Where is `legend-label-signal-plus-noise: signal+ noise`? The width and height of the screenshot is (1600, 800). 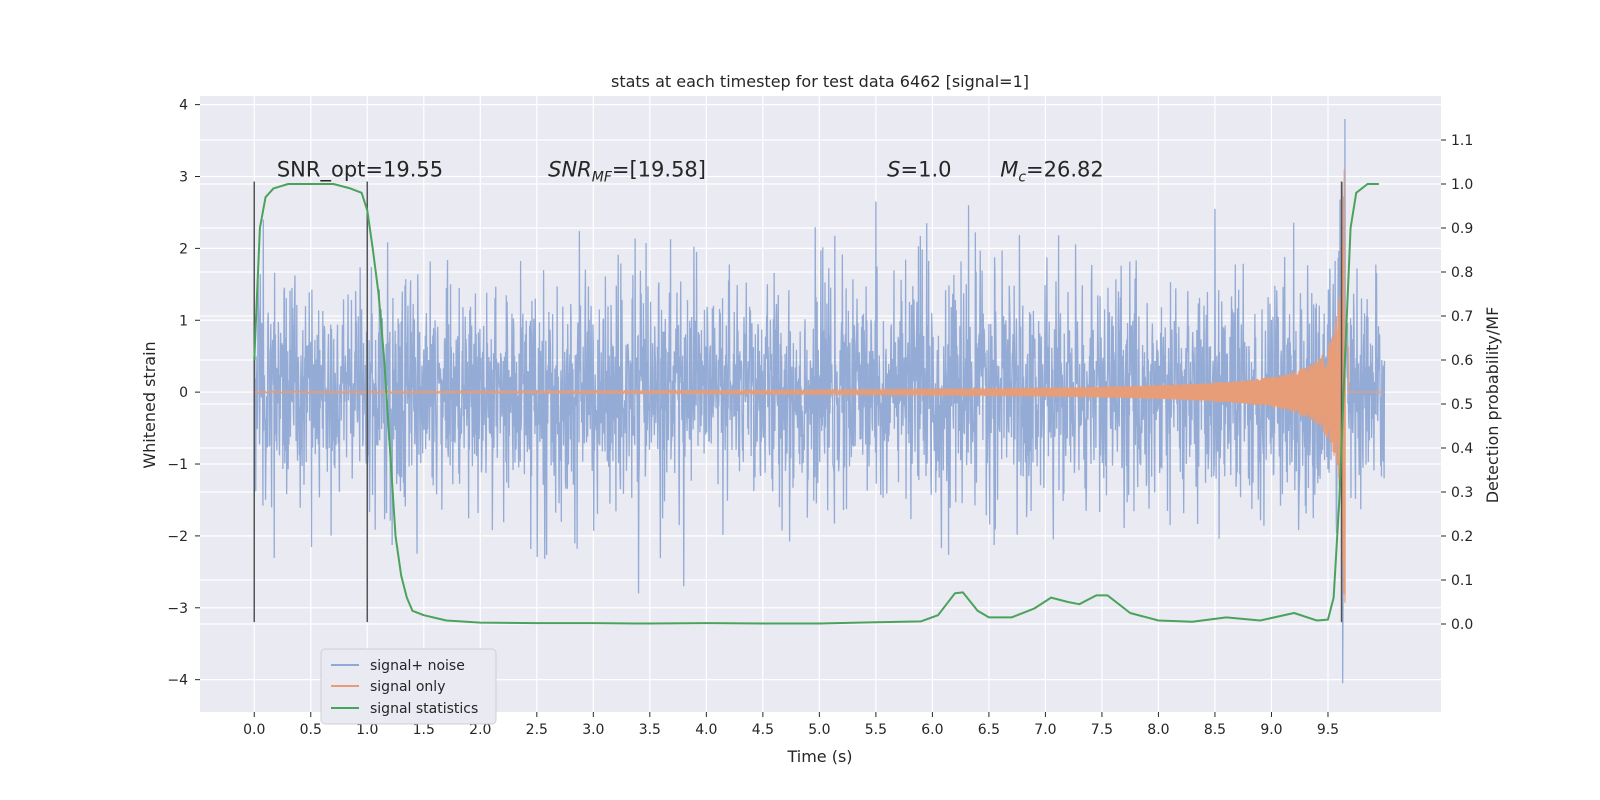
legend-label-signal-plus-noise: signal+ noise is located at coordinates (417, 666).